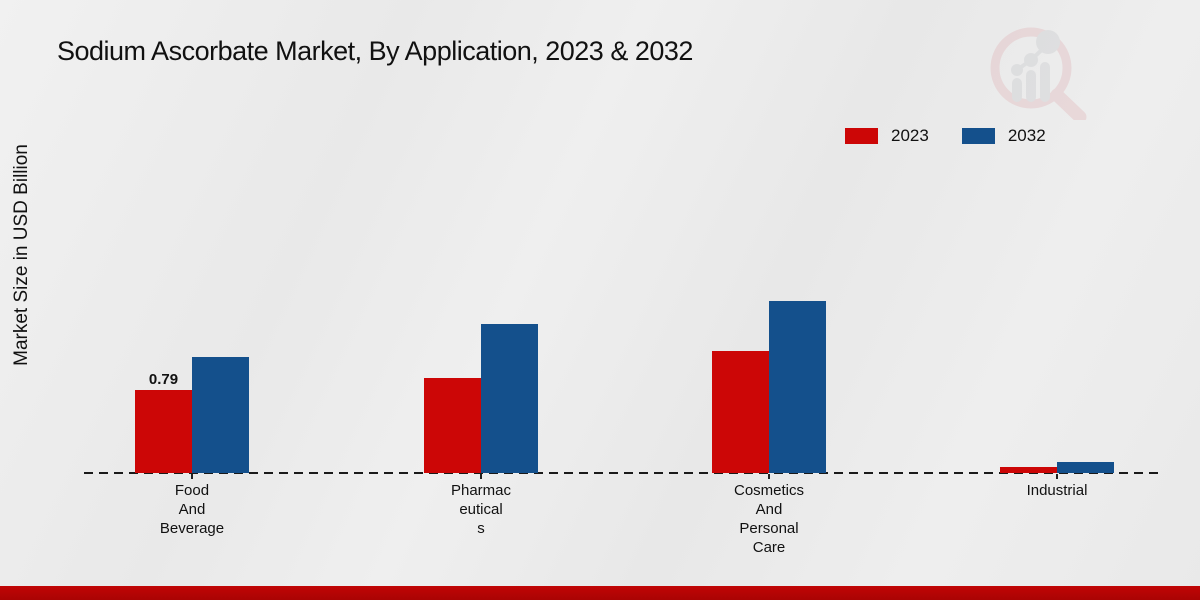 The width and height of the screenshot is (1200, 600). Describe the element at coordinates (624, 473) in the screenshot. I see `x-axis-baseline` at that location.